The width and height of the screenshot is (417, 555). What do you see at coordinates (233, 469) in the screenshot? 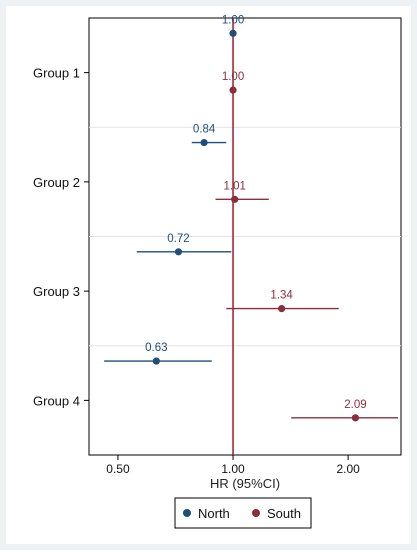
I see `x-tick-label: 1.00` at bounding box center [233, 469].